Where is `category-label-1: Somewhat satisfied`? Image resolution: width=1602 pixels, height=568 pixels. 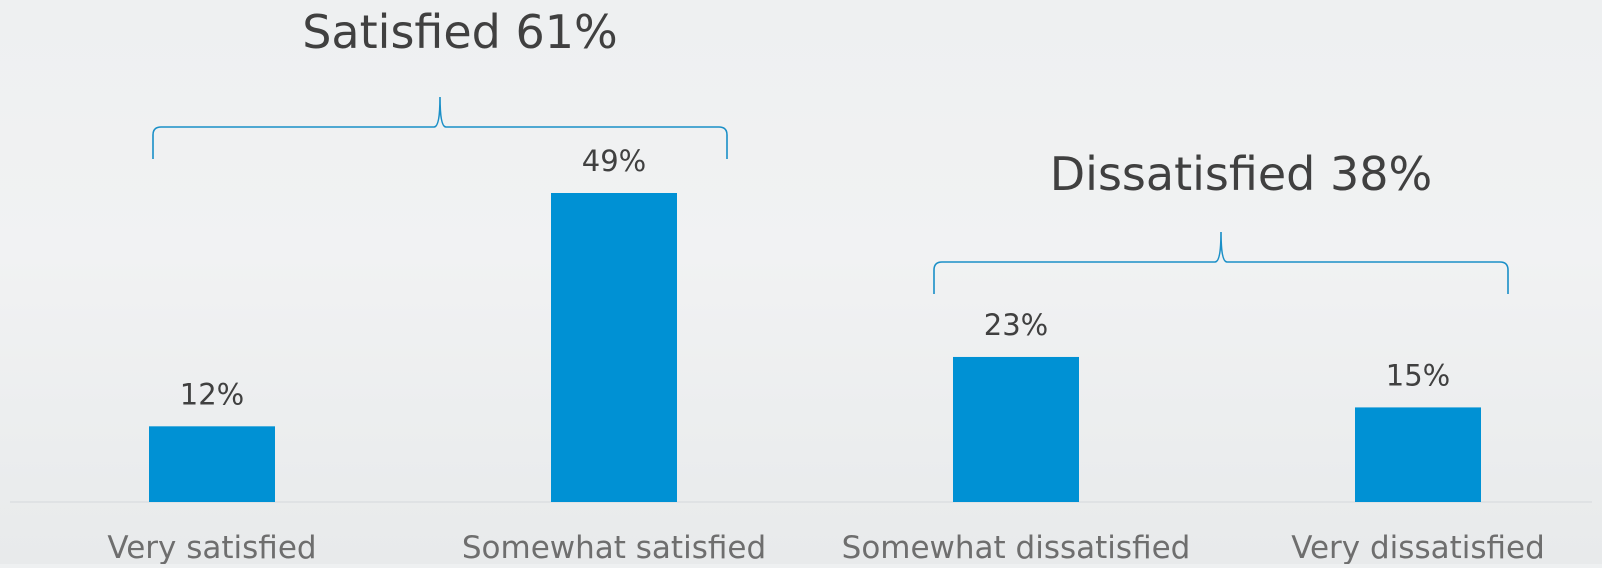
category-label-1: Somewhat satisfied is located at coordinates (614, 547).